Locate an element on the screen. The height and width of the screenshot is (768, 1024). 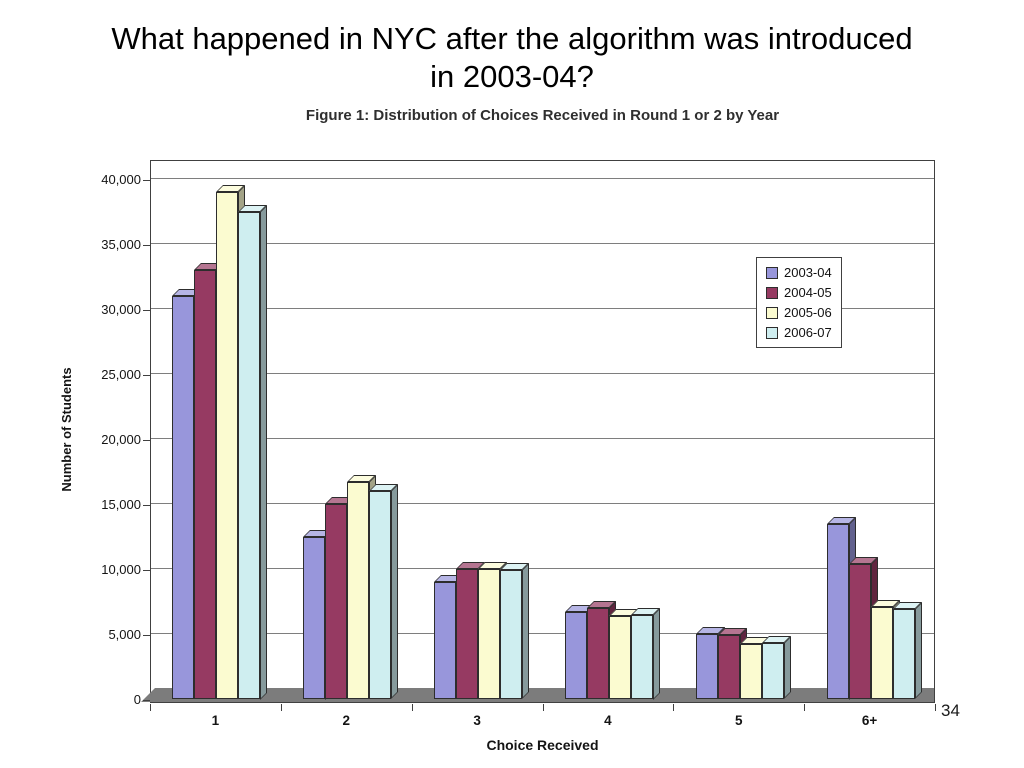
bar-2004-05-choice-6+ is located at coordinates (859, 631).